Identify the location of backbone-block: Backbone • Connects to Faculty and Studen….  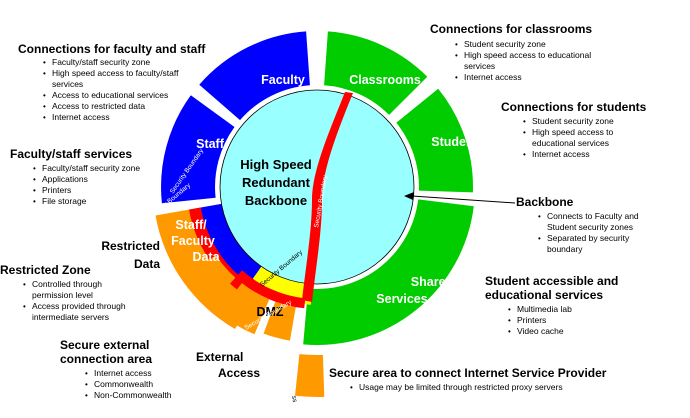
(601, 225).